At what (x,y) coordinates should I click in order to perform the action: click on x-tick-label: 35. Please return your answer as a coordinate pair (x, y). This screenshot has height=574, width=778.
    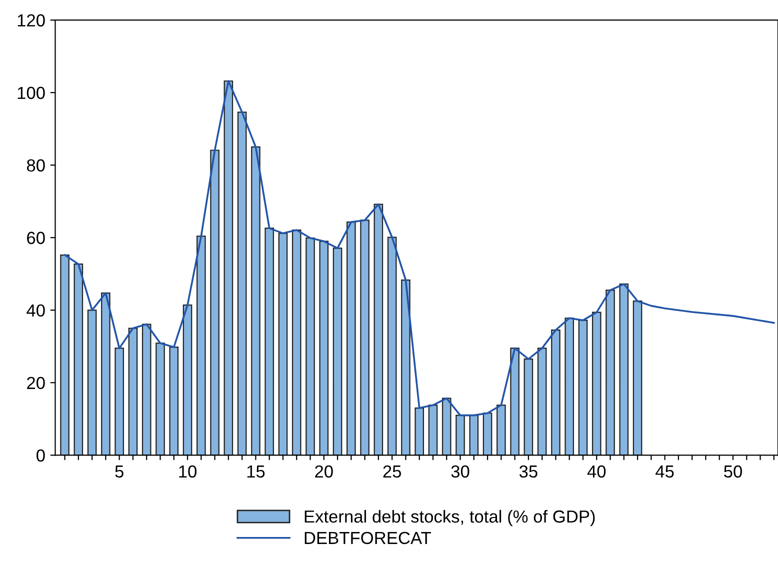
    Looking at the image, I should click on (528, 471).